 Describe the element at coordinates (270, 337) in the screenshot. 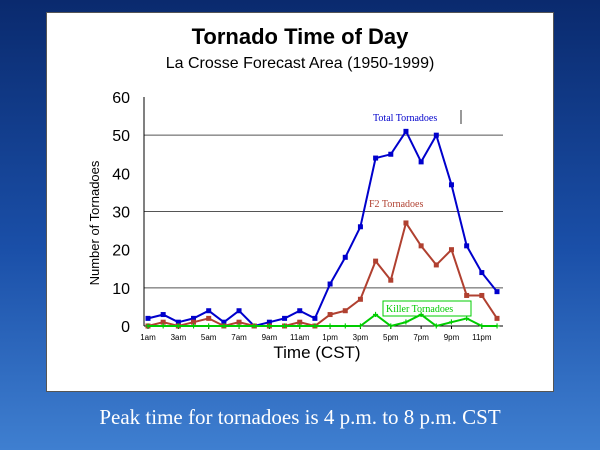

I see `x-tick-label-9am: 9am` at that location.